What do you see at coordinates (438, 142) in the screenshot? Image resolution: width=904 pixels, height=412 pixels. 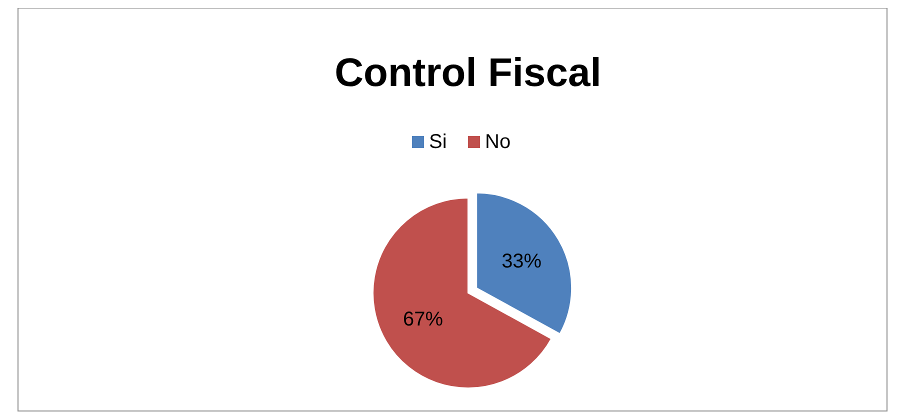 I see `legend-label: Si` at bounding box center [438, 142].